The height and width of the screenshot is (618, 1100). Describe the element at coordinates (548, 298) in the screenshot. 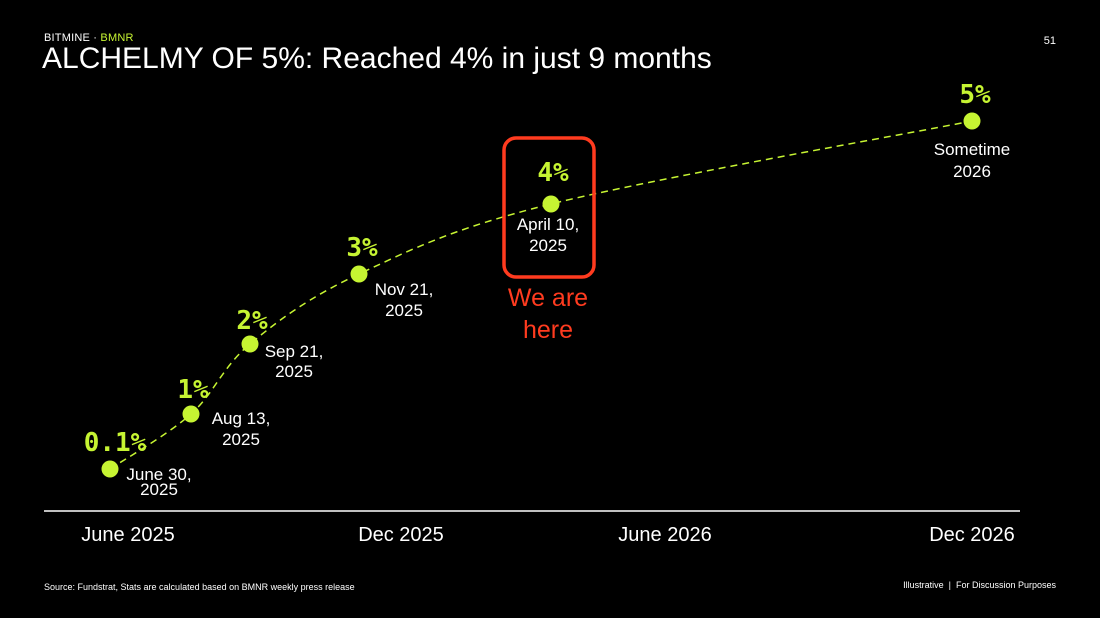

I see `annotation-line-1: We are` at that location.